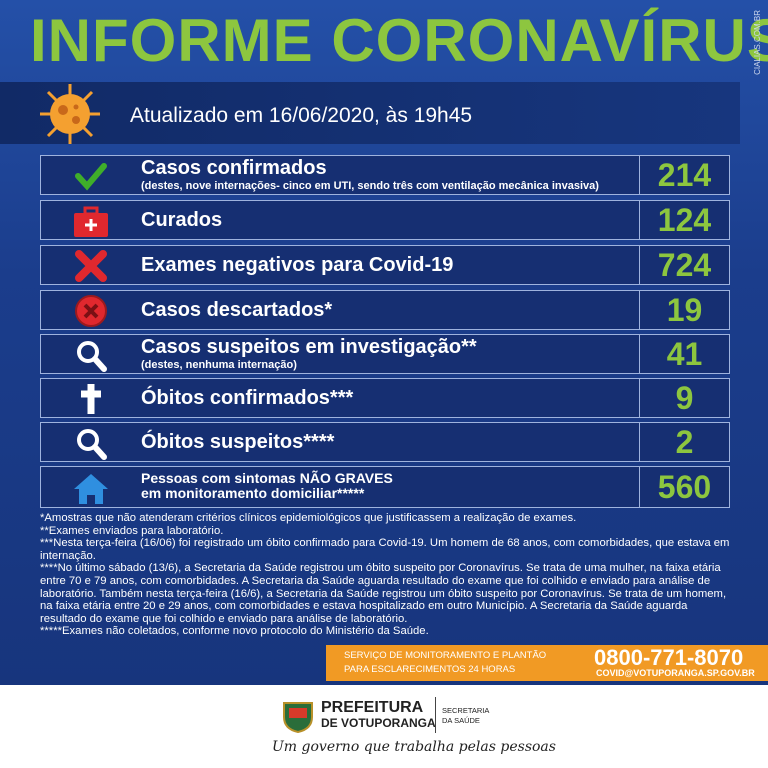  What do you see at coordinates (267, 478) in the screenshot?
I see `stat-label: Pessoas com sintomas NÃO GRAVES` at bounding box center [267, 478].